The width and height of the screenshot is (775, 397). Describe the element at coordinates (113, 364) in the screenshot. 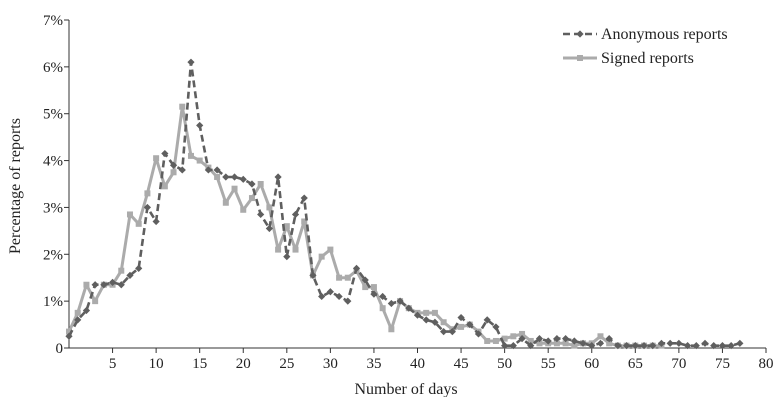

I see `x-tick-label: 5` at that location.